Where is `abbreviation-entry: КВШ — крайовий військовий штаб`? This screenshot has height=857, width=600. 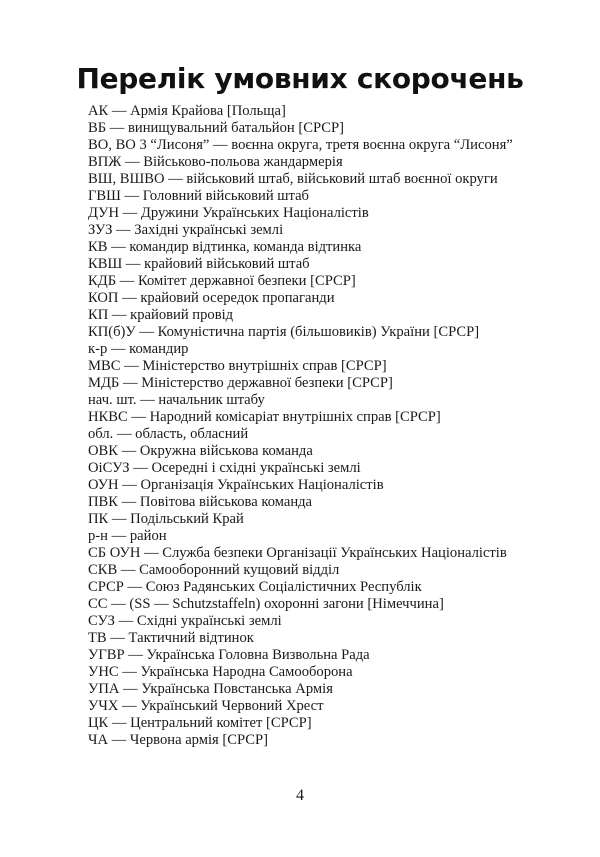
abbreviation-entry: КВШ — крайовий військовий штаб is located at coordinates (199, 264).